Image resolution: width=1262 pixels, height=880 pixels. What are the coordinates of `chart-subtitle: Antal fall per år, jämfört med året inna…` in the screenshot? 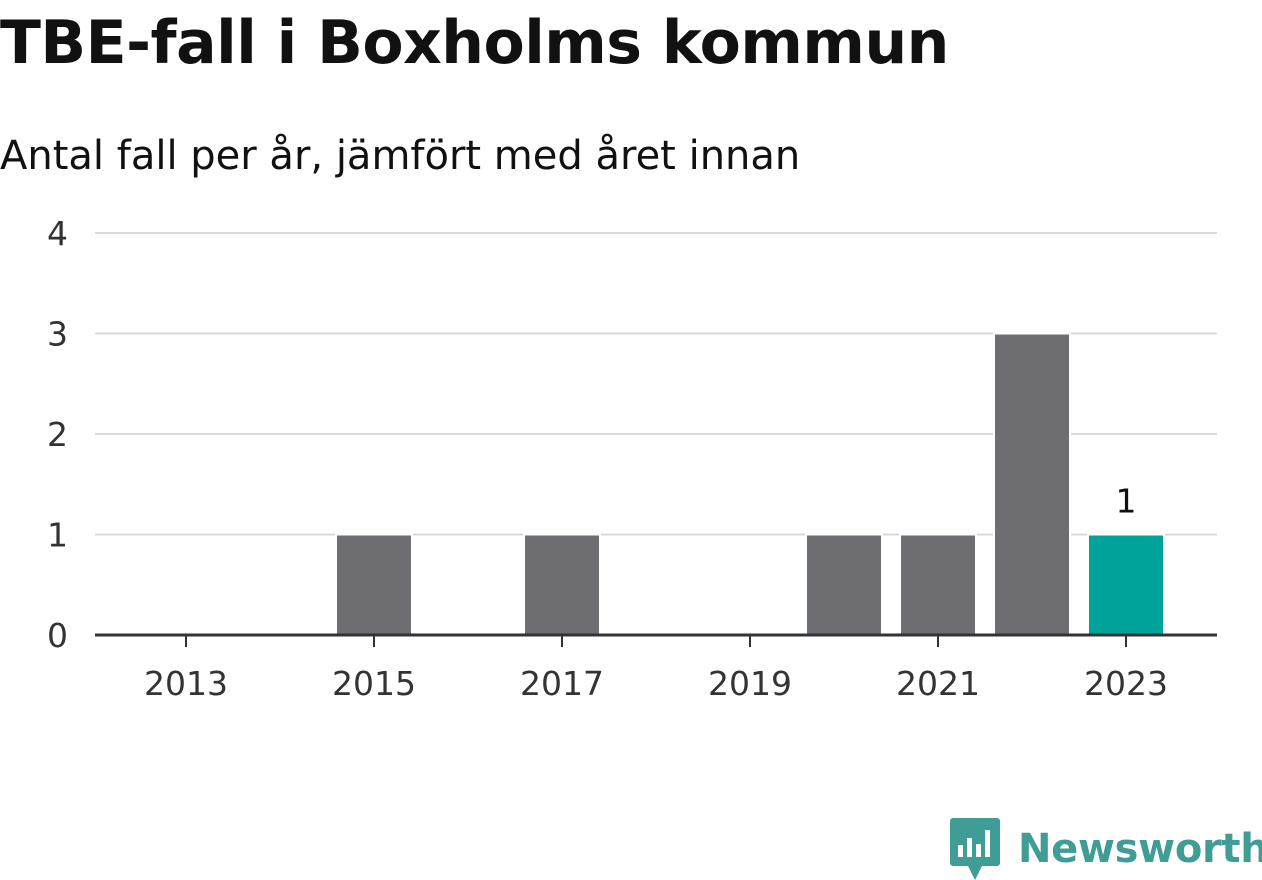 It's located at (400, 156).